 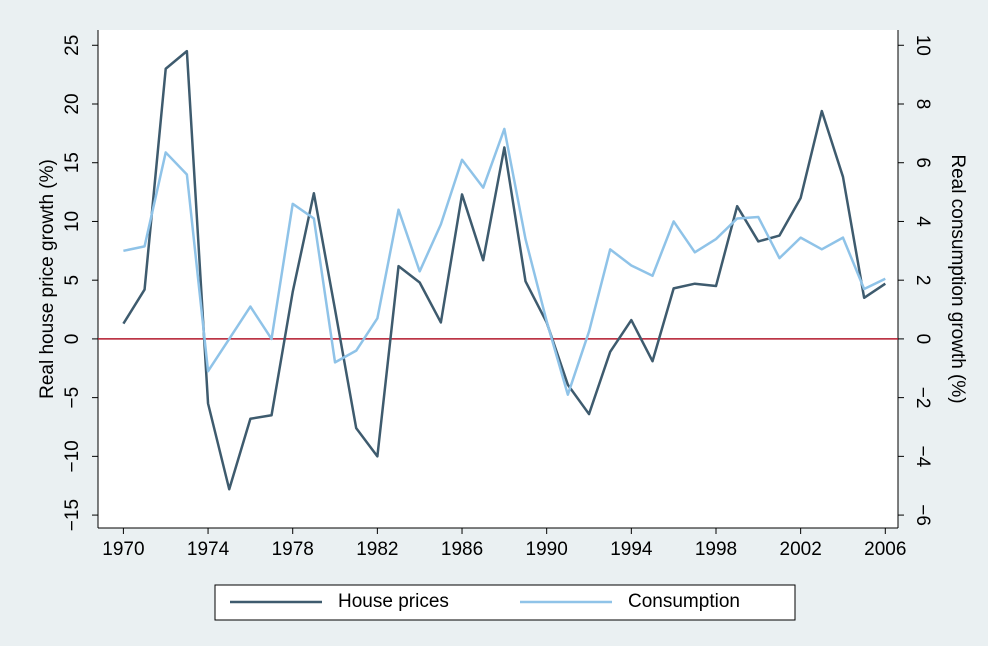 I want to click on y-tick-label: 0, so click(x=72, y=339).